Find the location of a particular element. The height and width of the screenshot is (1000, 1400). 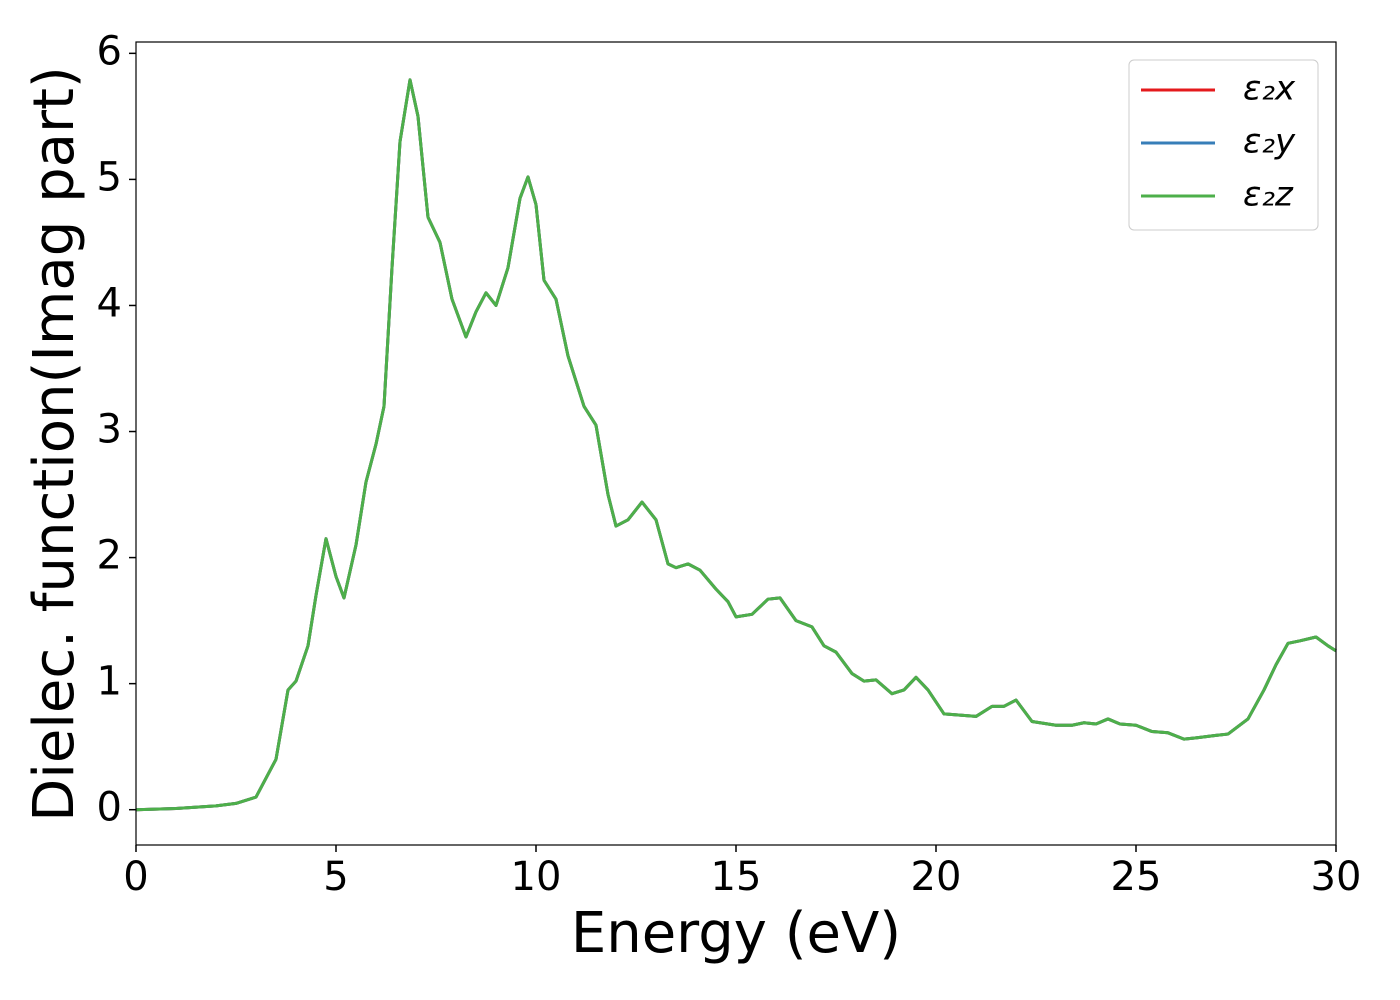

y-tick-label: 1 is located at coordinates (109, 682).